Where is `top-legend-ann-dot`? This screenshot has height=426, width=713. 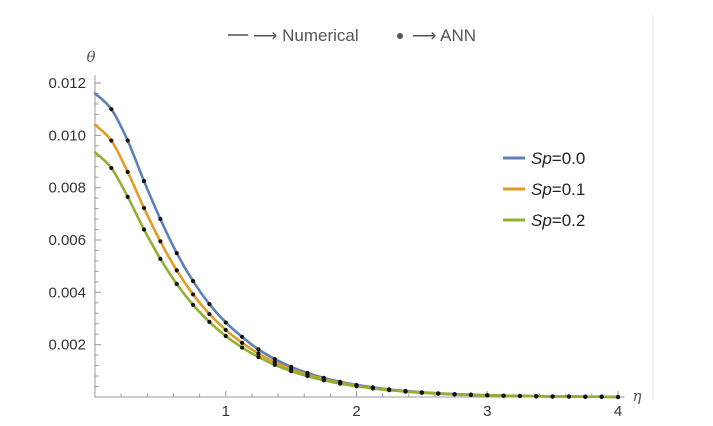 top-legend-ann-dot is located at coordinates (400, 36).